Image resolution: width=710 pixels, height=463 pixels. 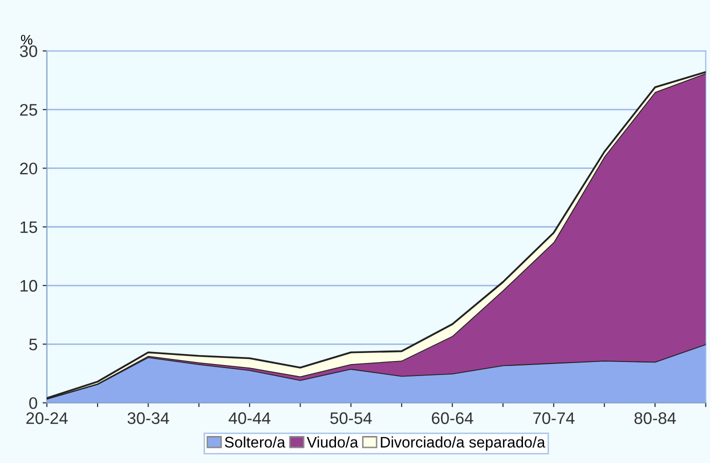 I want to click on x-tick-label: 50-54, so click(x=351, y=418).